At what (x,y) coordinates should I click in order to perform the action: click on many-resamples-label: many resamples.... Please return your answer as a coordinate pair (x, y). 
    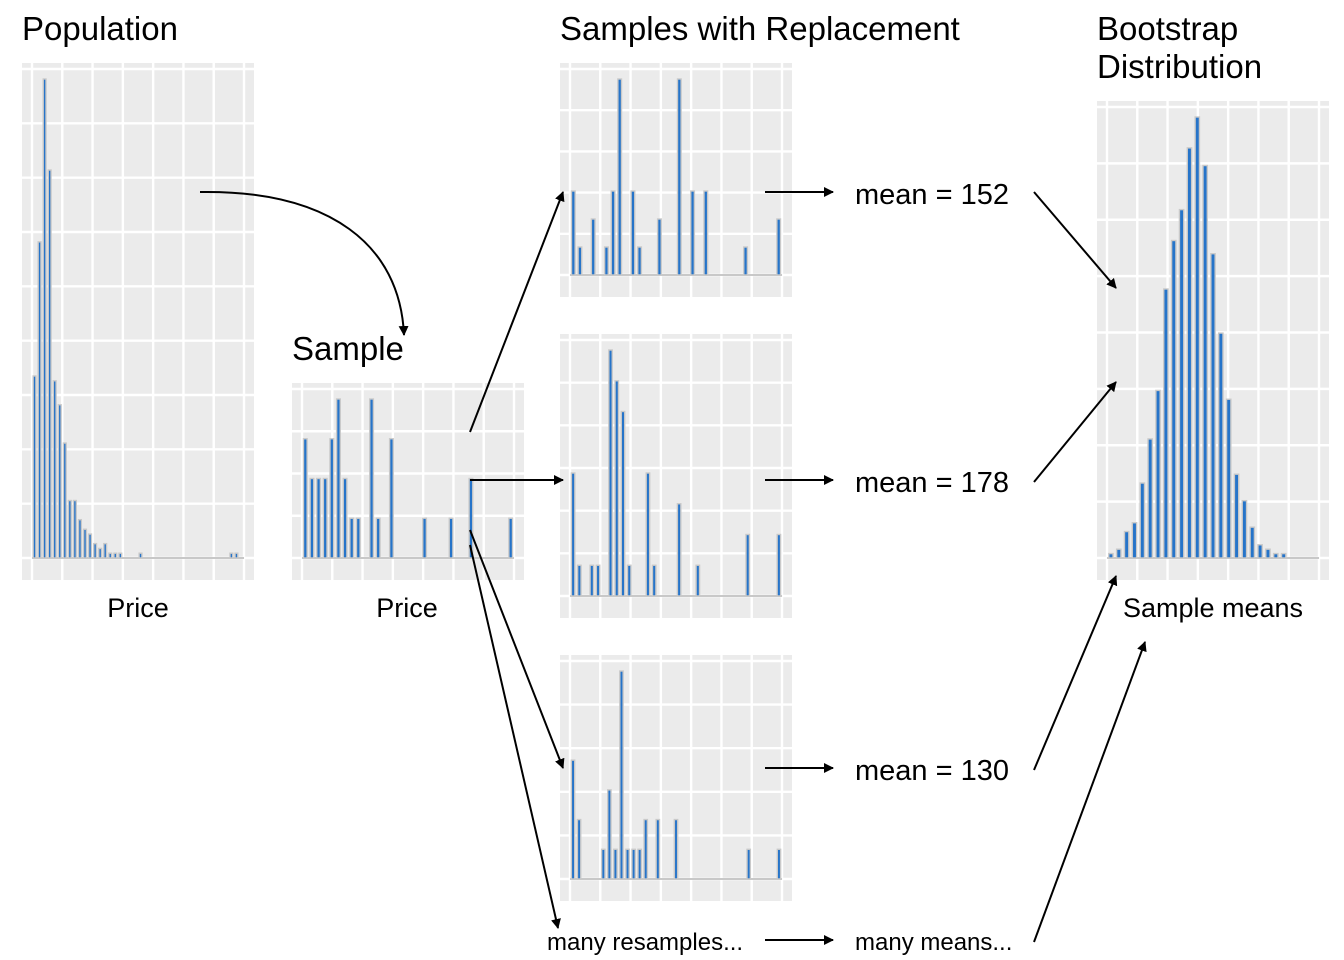
    Looking at the image, I should click on (645, 942).